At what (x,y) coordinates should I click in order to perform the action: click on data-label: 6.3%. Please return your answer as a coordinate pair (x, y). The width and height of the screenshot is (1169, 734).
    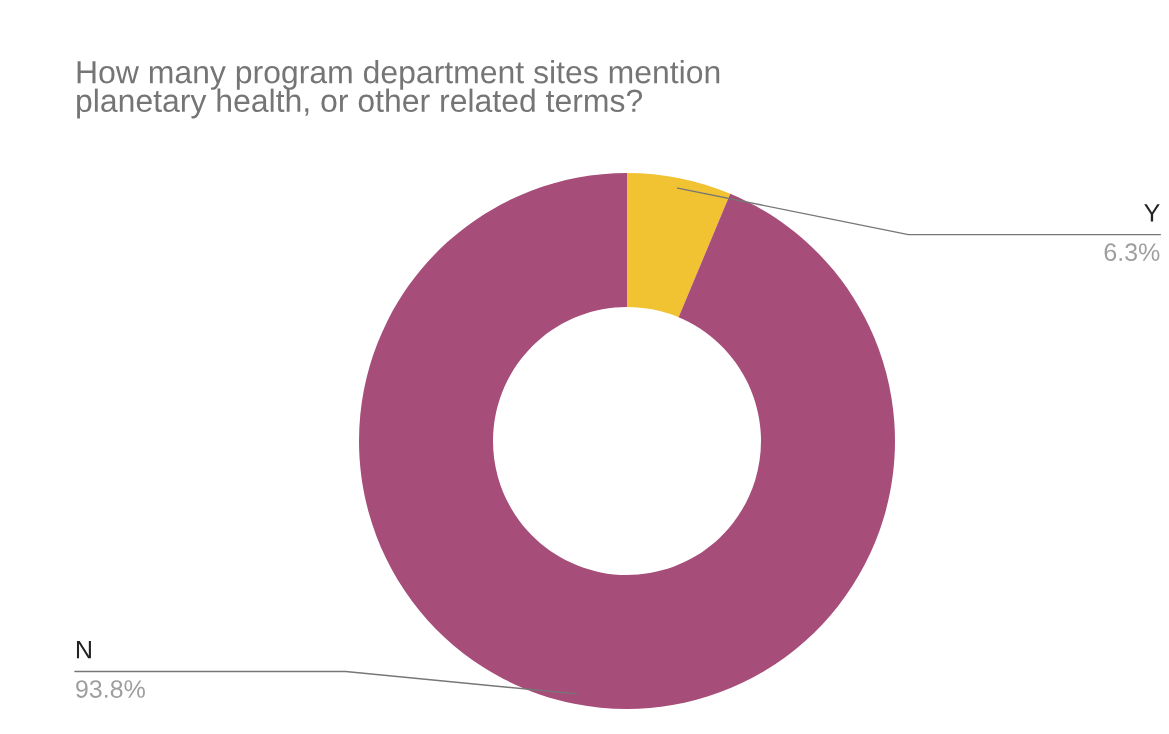
    Looking at the image, I should click on (1132, 252).